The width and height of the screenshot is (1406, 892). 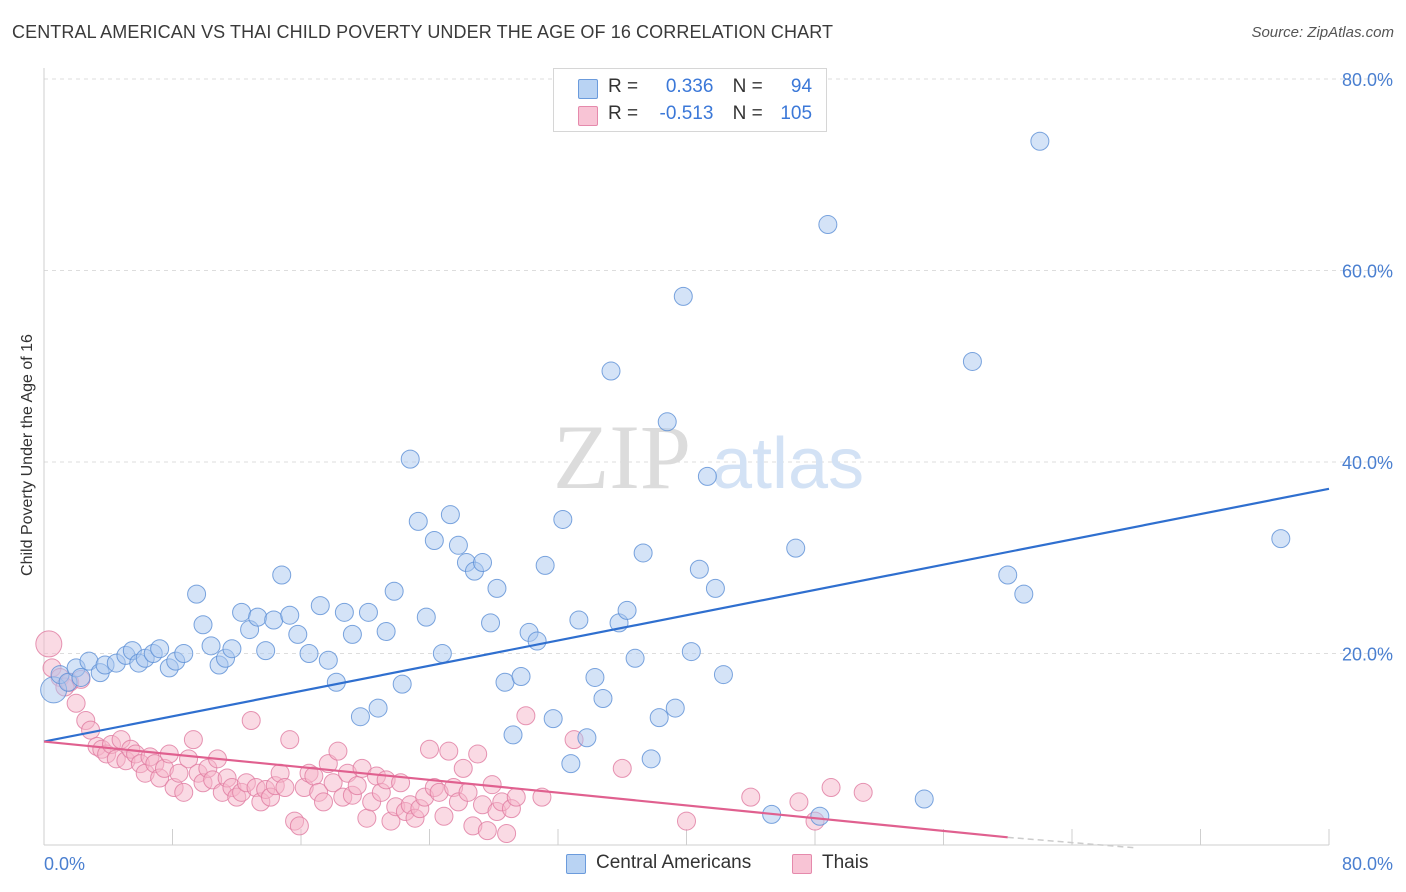 I want to click on series-legend: Central Americans Thais, so click(x=703, y=865).